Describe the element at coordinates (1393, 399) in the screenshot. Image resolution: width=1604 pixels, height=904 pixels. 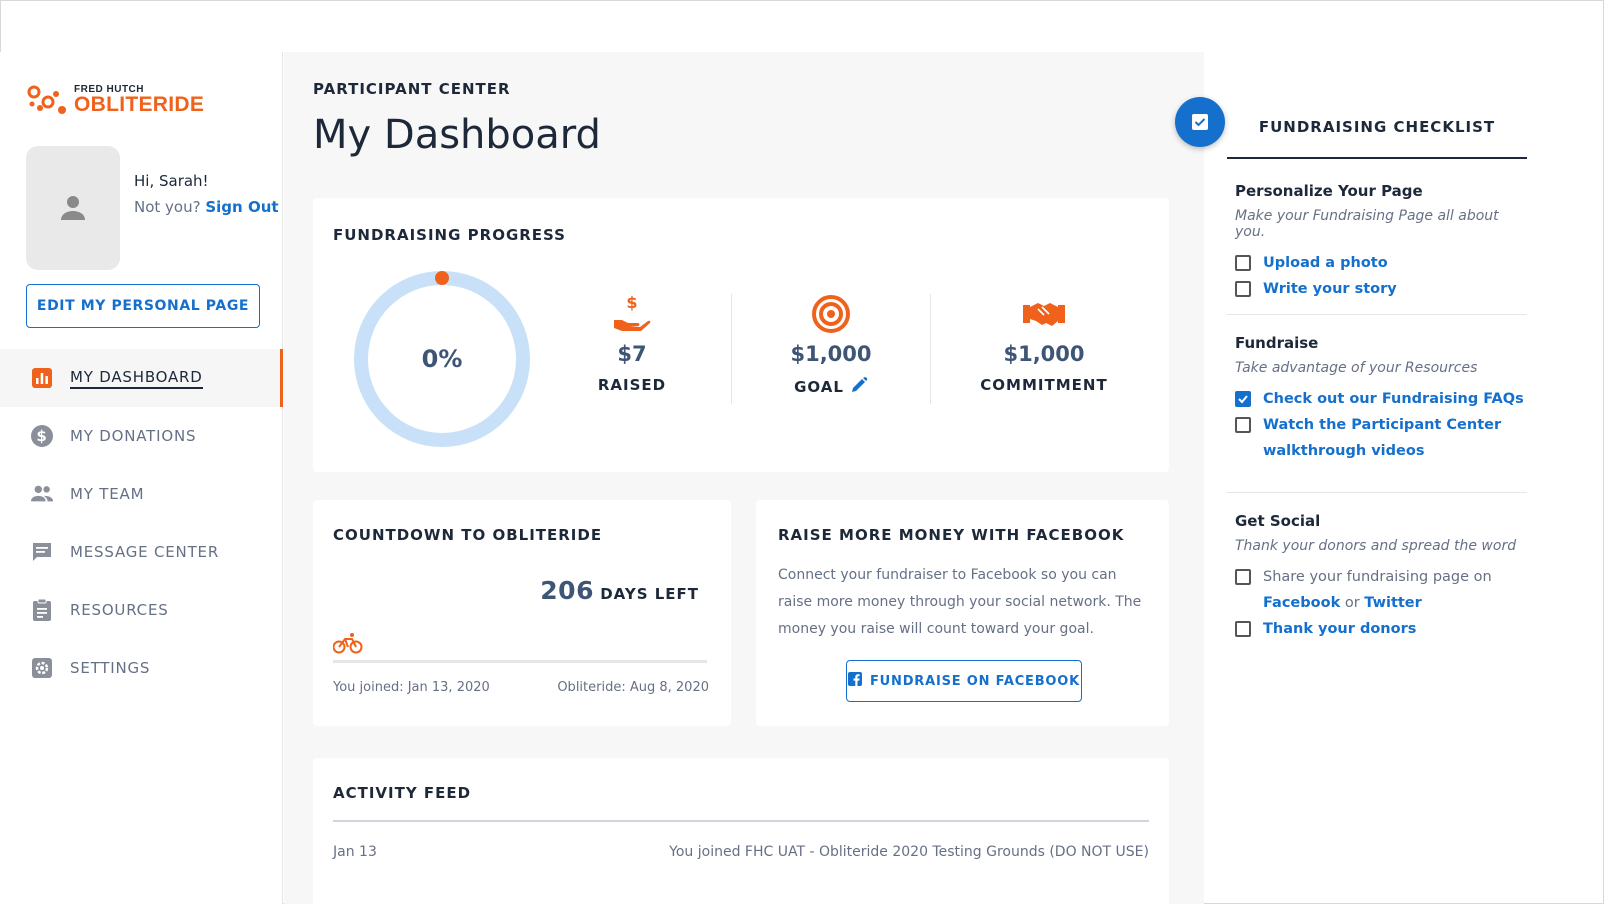
I see `fundraising-faqs-link: Check out our Fundraising FAQs` at that location.